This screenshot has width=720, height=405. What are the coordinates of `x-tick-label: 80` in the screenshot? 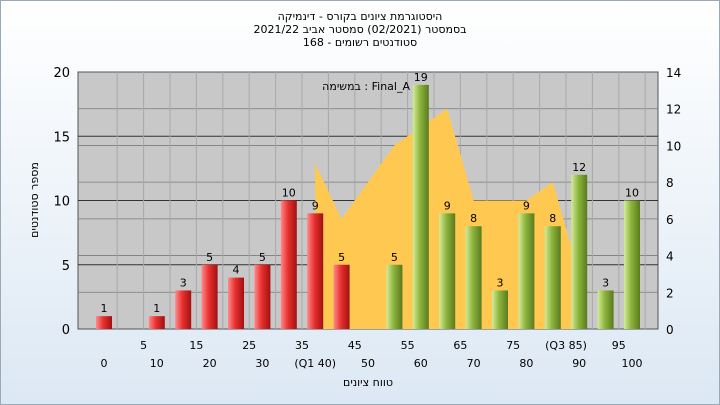 It's located at (526, 363).